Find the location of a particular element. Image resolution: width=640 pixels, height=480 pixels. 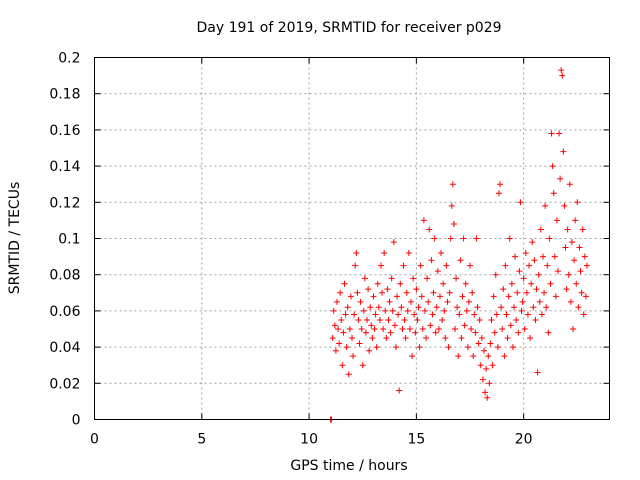

y-tick-label: 0 is located at coordinates (76, 421).